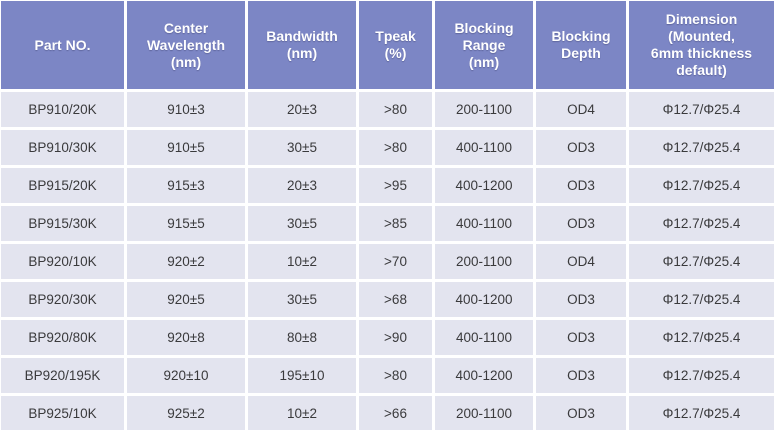 The image size is (775, 430). What do you see at coordinates (395, 223) in the screenshot?
I see `cell-tpeak: >85` at bounding box center [395, 223].